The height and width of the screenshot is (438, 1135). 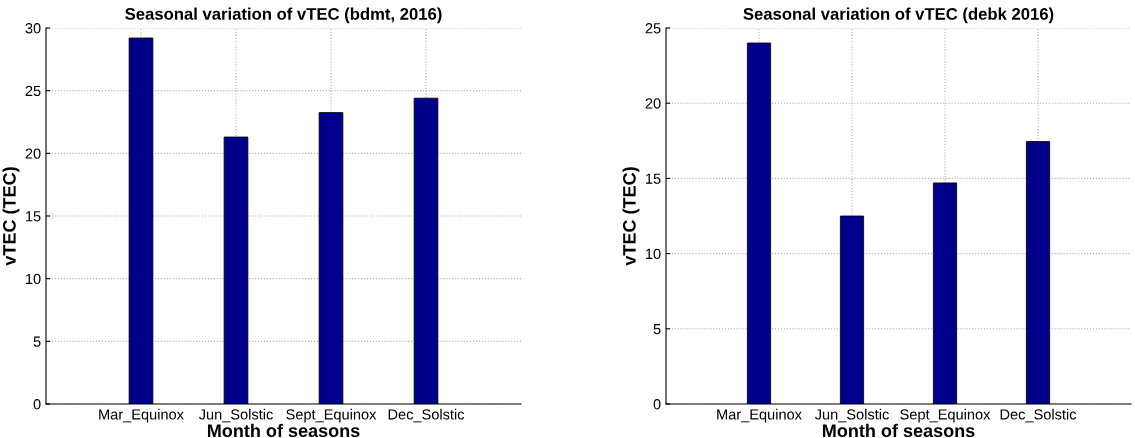 I want to click on y-tick-label: 30, so click(x=33, y=28).